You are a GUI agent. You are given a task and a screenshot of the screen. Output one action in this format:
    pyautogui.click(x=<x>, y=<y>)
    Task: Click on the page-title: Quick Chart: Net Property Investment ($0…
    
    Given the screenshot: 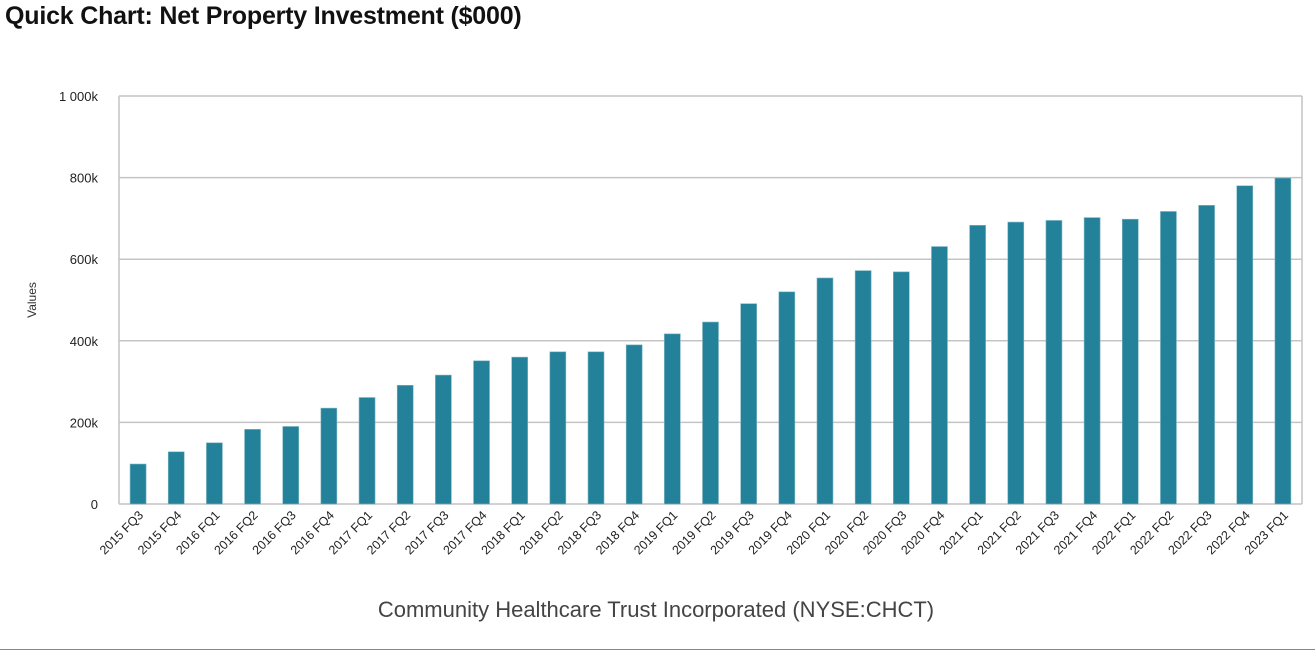 What is the action you would take?
    pyautogui.click(x=263, y=16)
    